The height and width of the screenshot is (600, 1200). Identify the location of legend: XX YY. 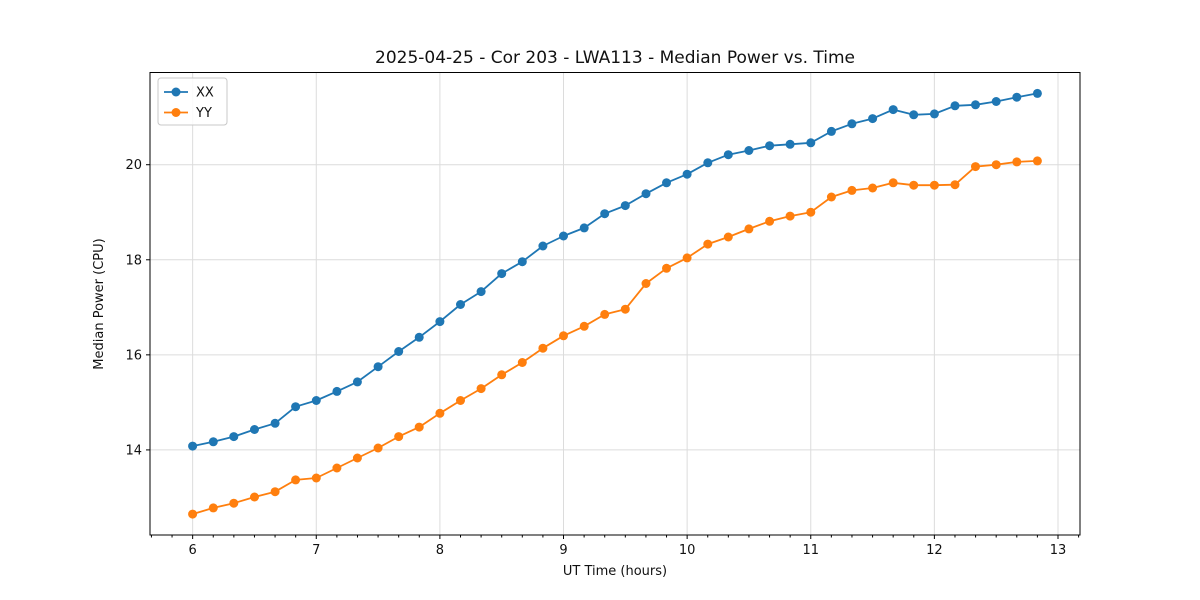
(192, 101).